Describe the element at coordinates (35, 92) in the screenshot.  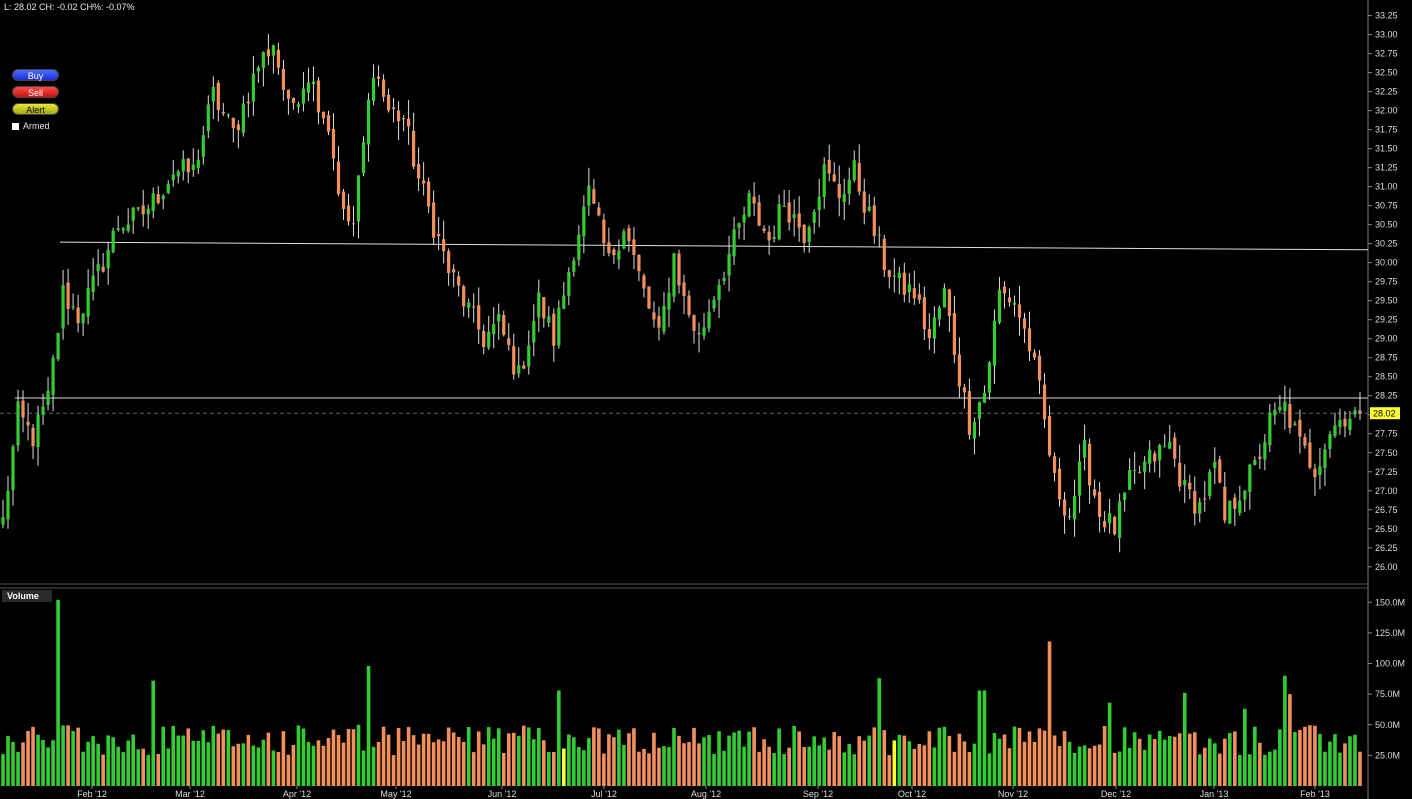
I see `sell-button: Sell` at that location.